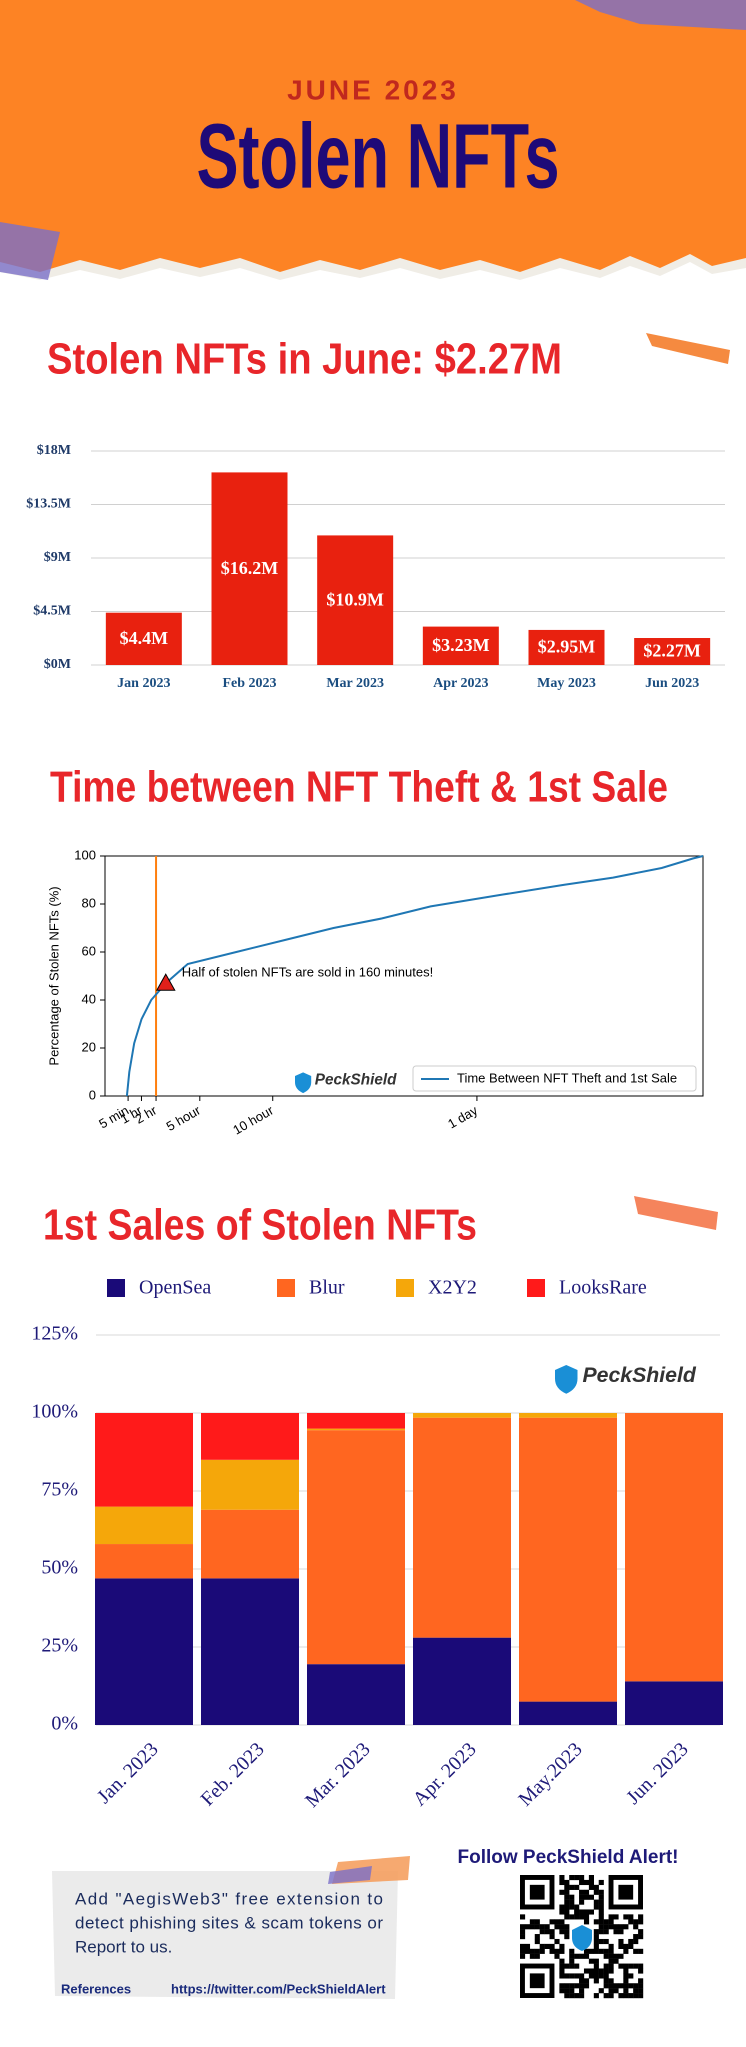  Describe the element at coordinates (359, 787) in the screenshot. I see `section-heading: Time between NFT Theft & 1st Sale` at that location.